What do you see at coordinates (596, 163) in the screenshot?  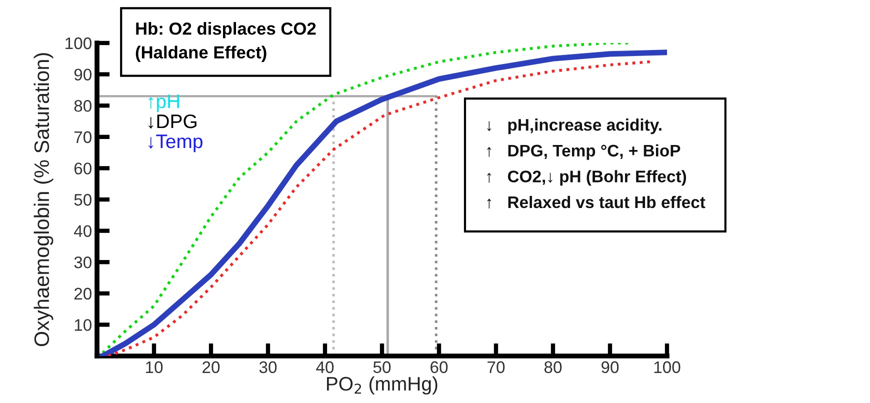 I see `annotation: ↓ pH,increase acidity. ↑ DPG, Temp °C, + BioP ↑ CO2,↓ pH (Bohr Effect) ↑ Relaxed vs taut Hb effect` at bounding box center [596, 163].